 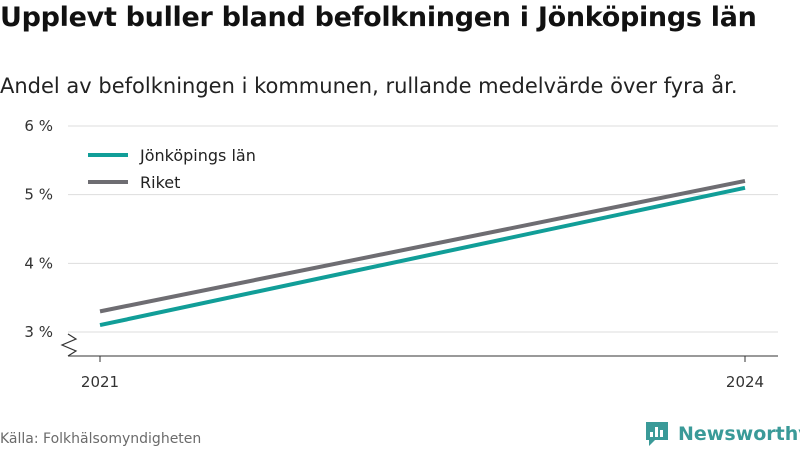 I want to click on y-tick-label-3: 3 %, so click(x=38, y=332).